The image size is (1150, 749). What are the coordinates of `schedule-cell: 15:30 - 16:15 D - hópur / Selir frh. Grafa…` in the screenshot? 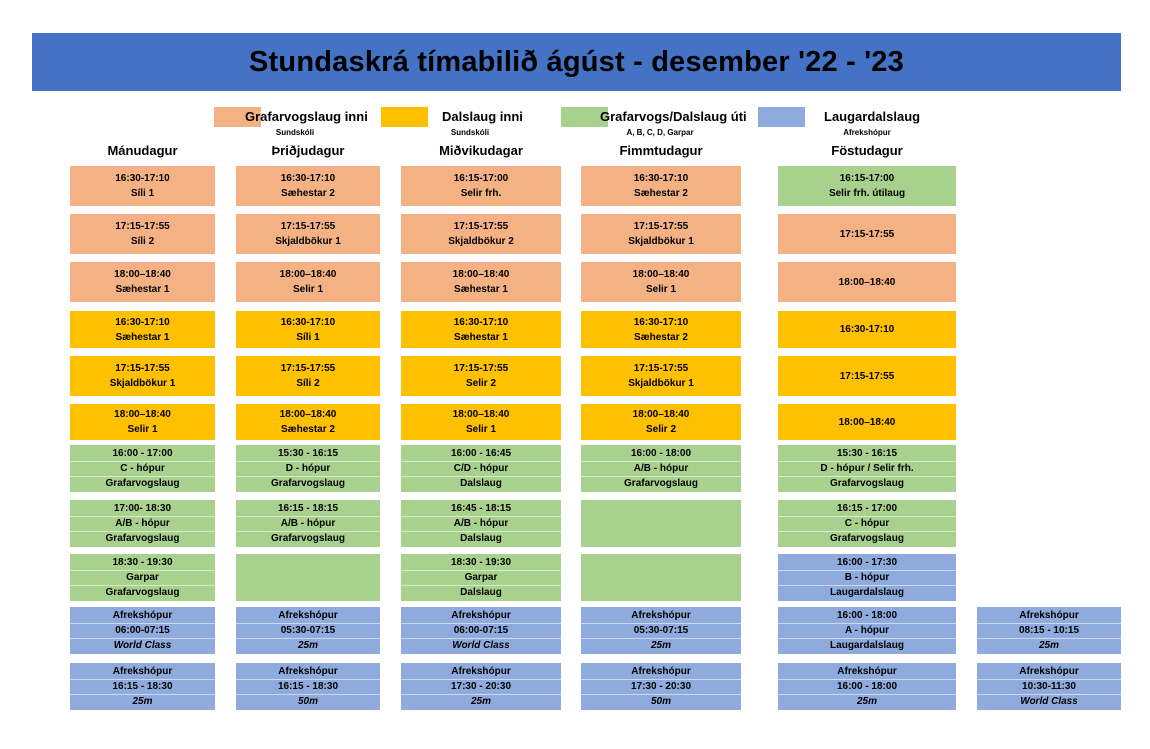 It's located at (867, 468).